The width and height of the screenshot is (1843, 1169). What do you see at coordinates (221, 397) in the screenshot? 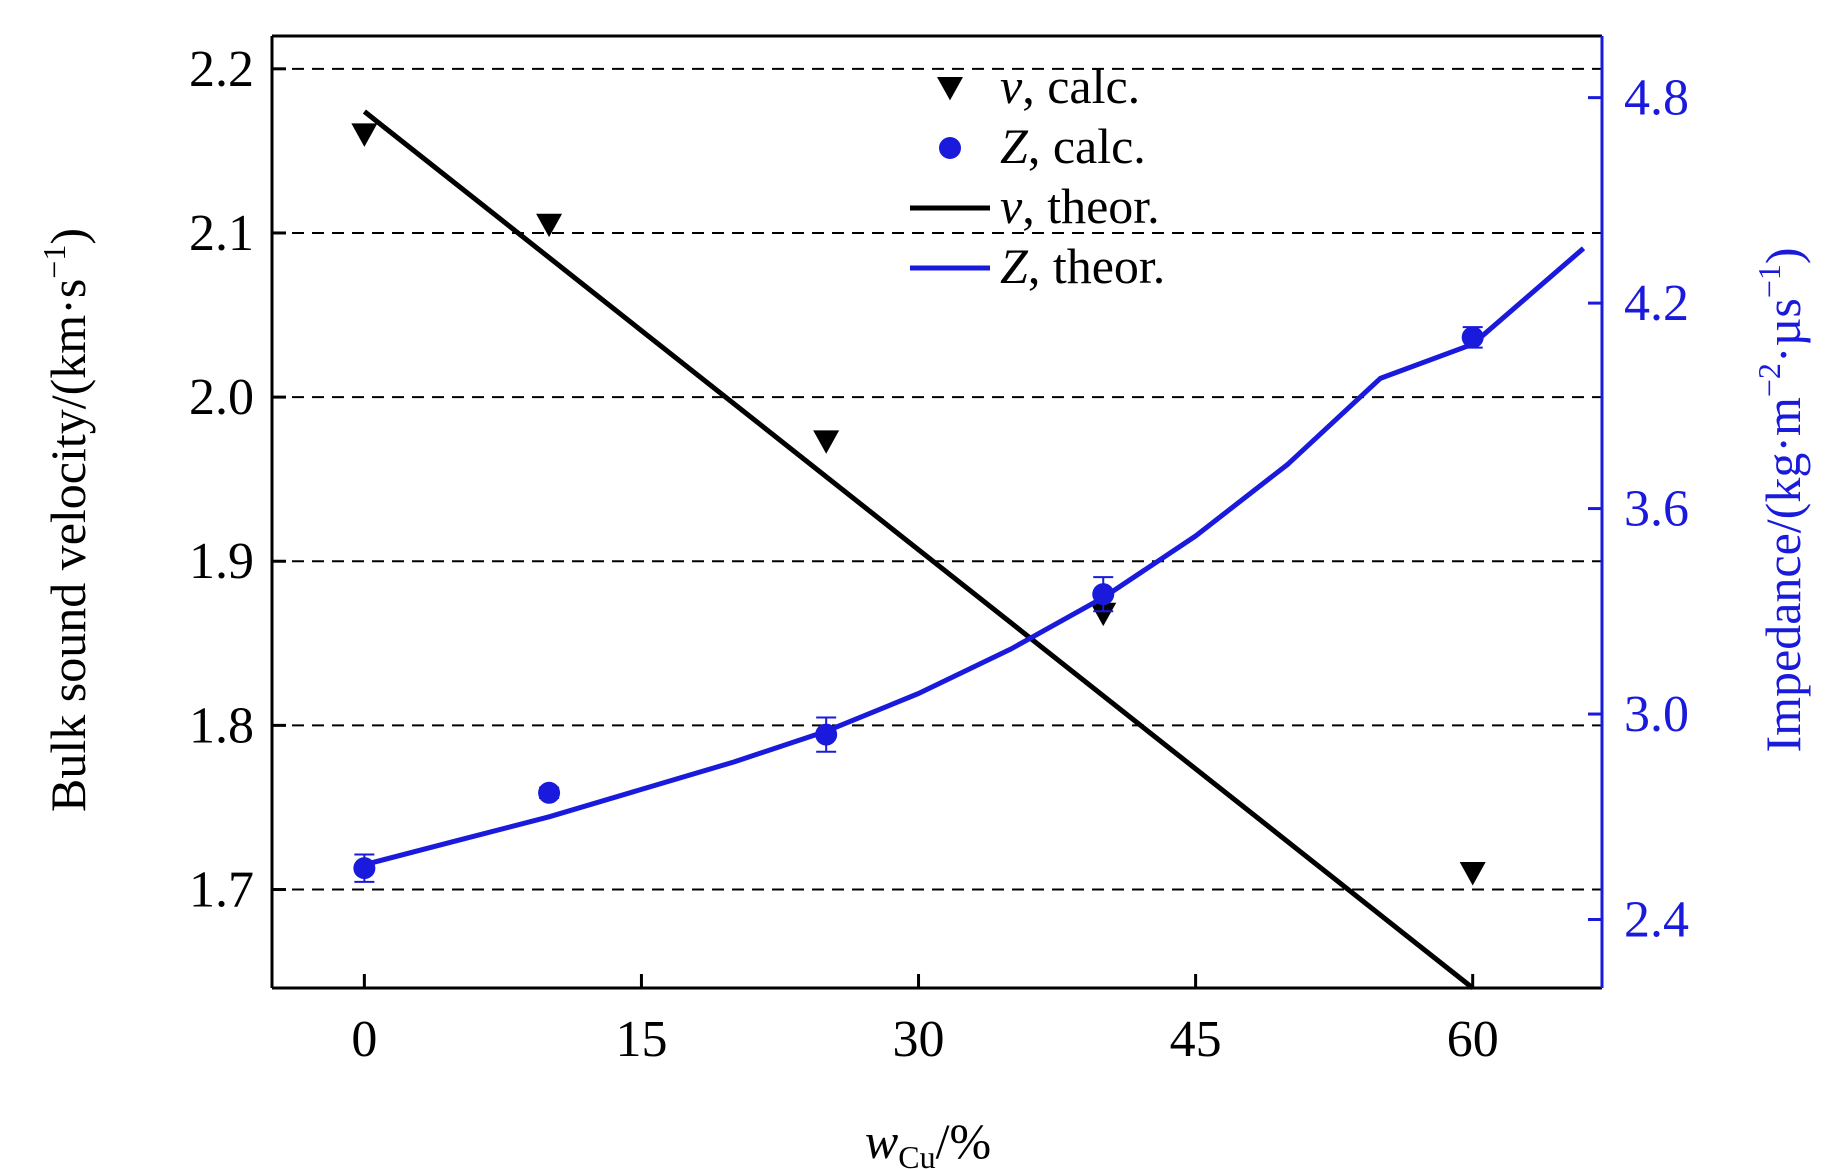
I see `y-left-tick-label: 2.0` at bounding box center [221, 397].